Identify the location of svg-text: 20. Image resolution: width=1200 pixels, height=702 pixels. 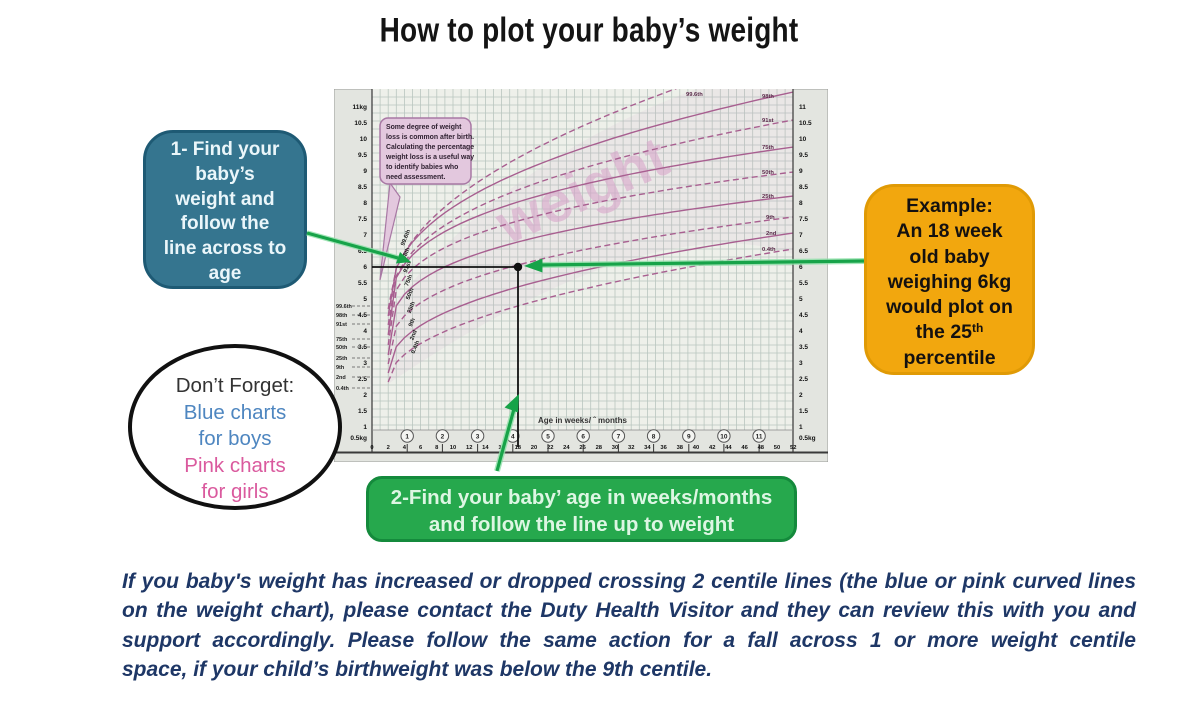
(534, 448).